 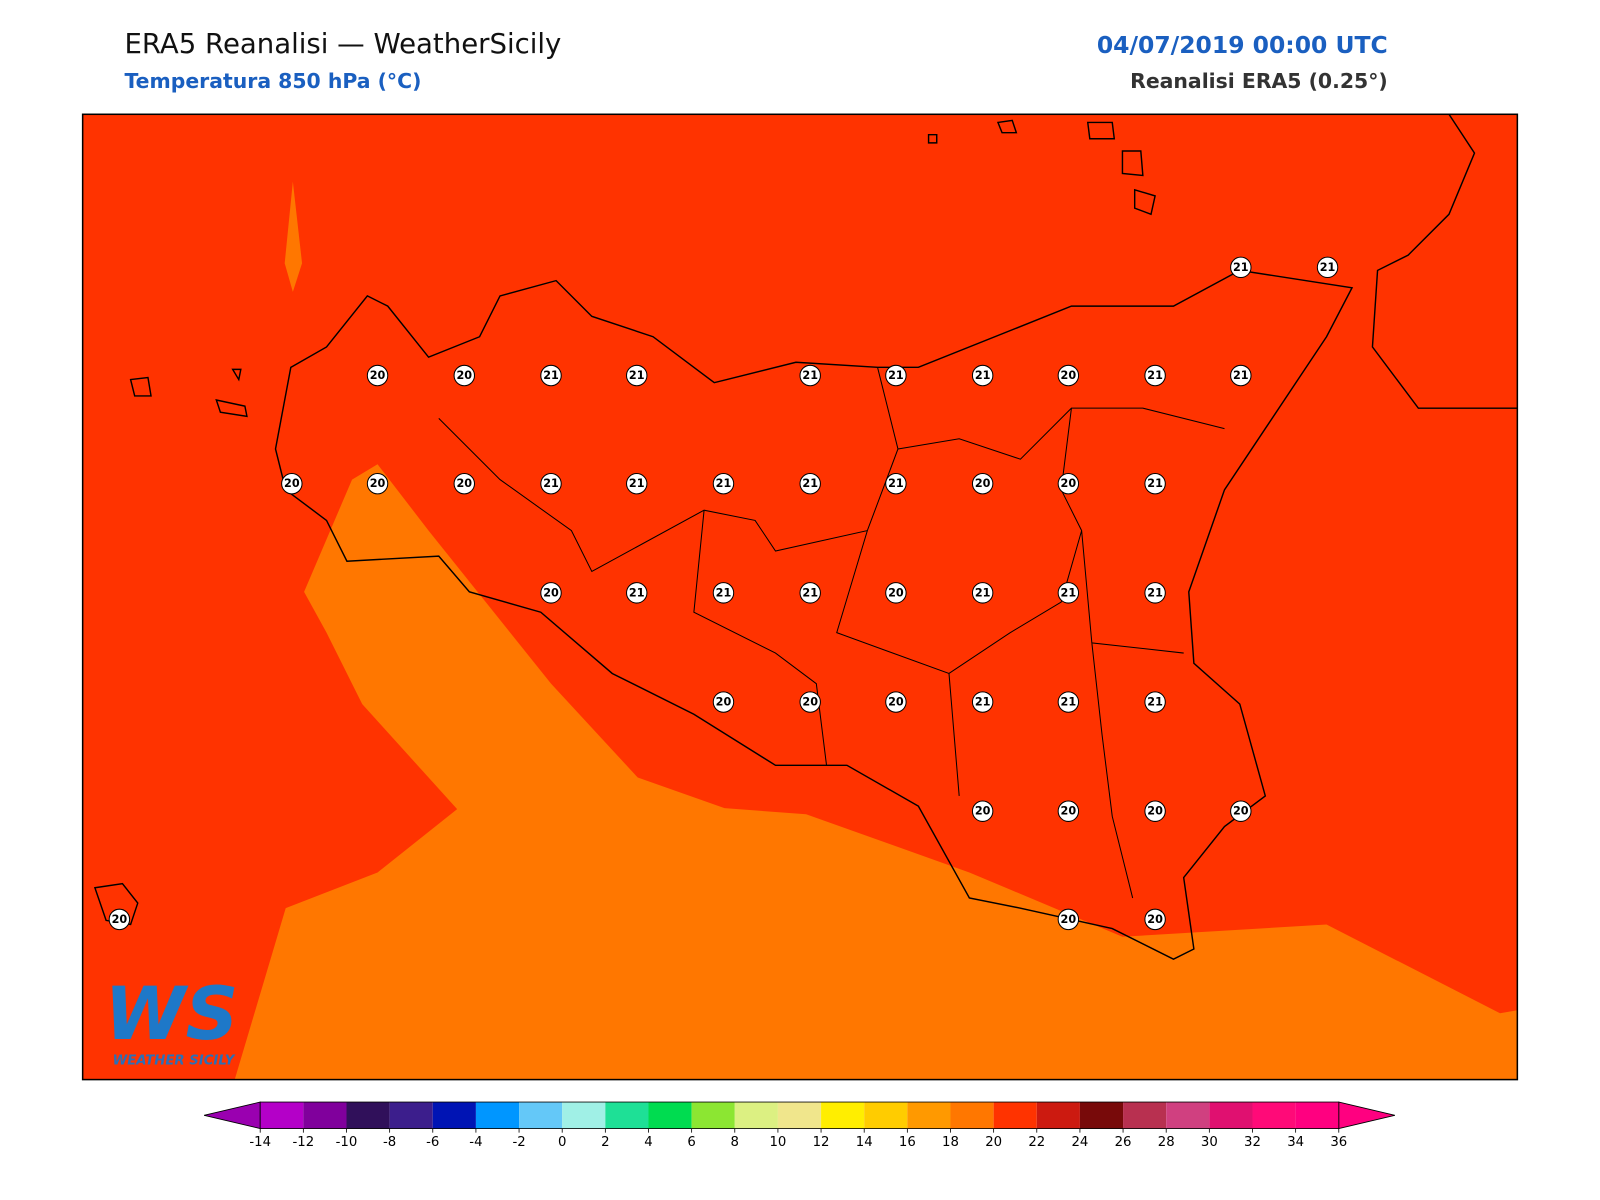 I want to click on calabria-coast, so click(x=1444, y=261).